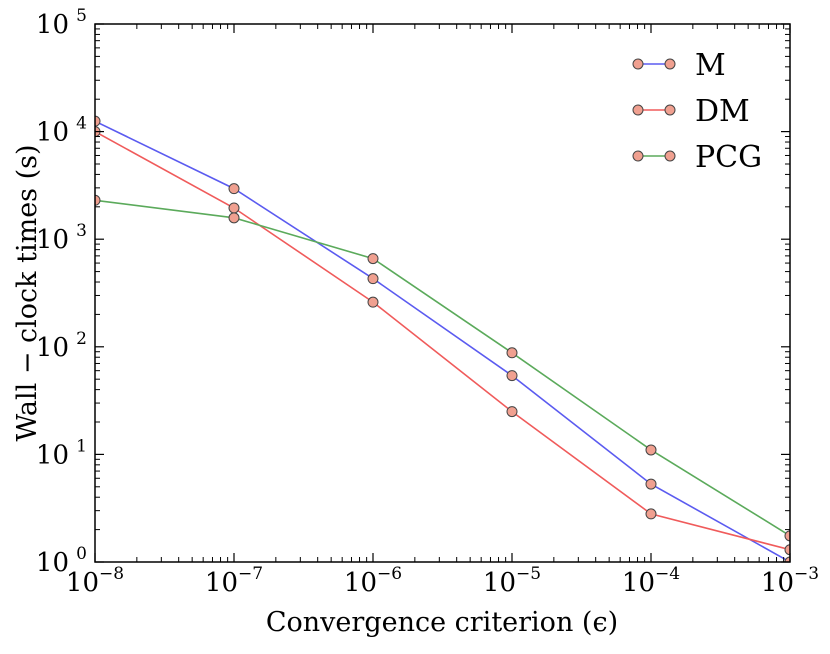 This screenshot has height=654, width=830. Describe the element at coordinates (61, 453) in the screenshot. I see `y-tick-label: 10 1` at that location.